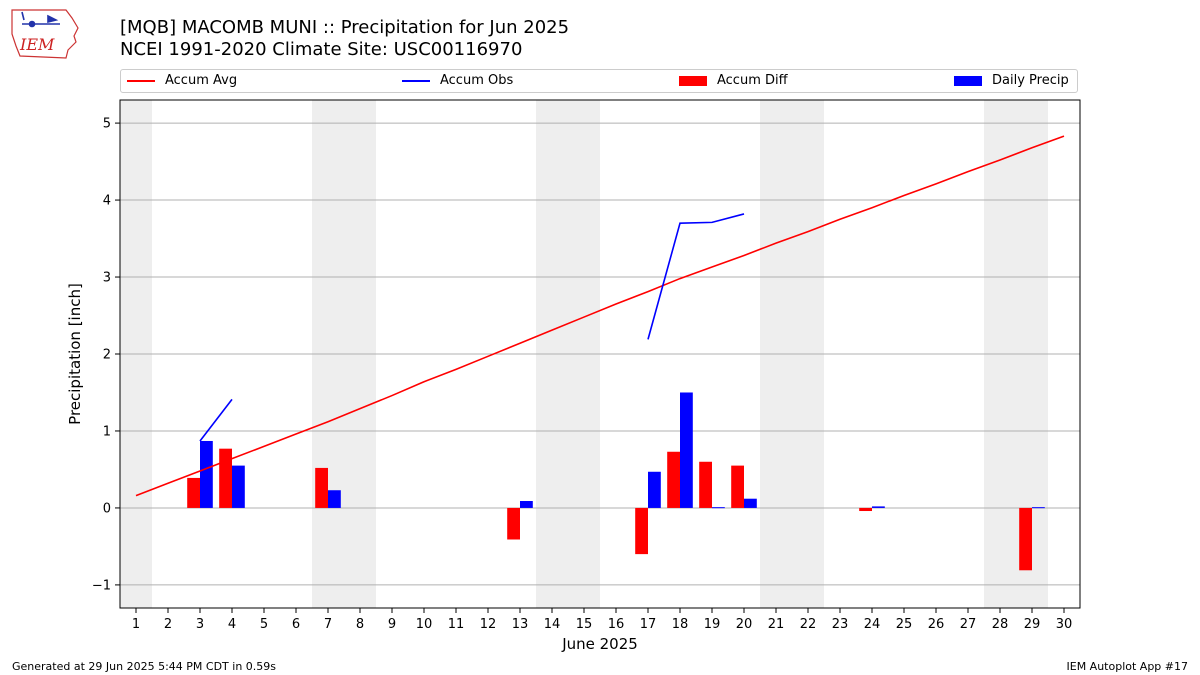 The image size is (1200, 675). What do you see at coordinates (648, 624) in the screenshot?
I see `x-tick-label-17: 17` at bounding box center [648, 624].